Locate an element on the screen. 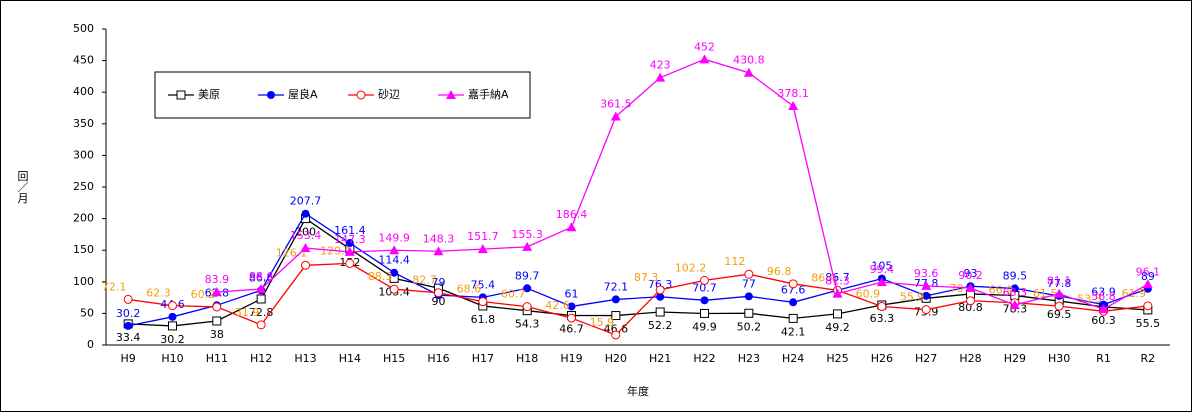  data-label: 186.4 is located at coordinates (572, 214).